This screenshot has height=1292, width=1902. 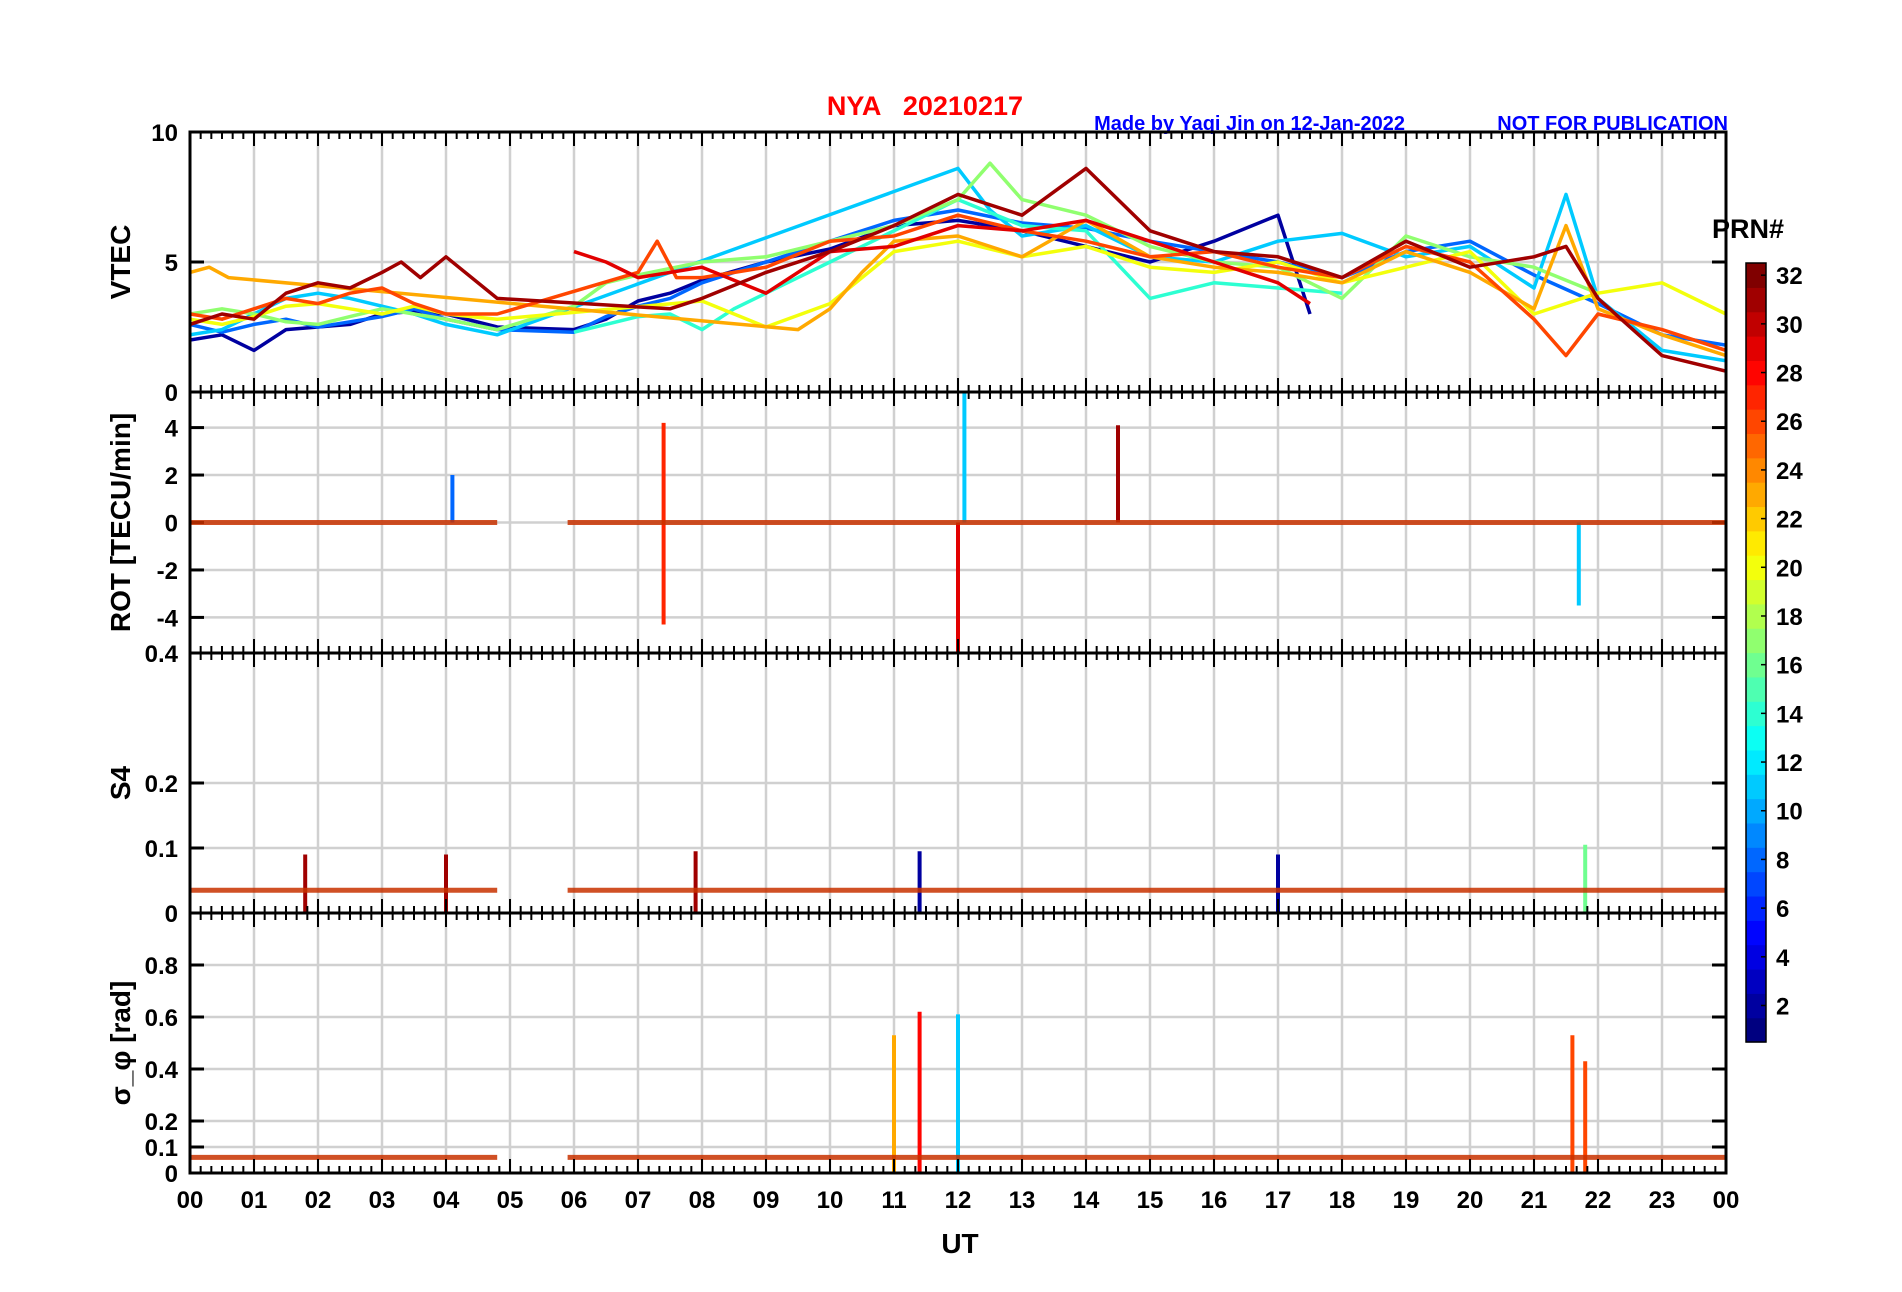 I want to click on y-tick-label: 0.2, so click(x=161, y=784).